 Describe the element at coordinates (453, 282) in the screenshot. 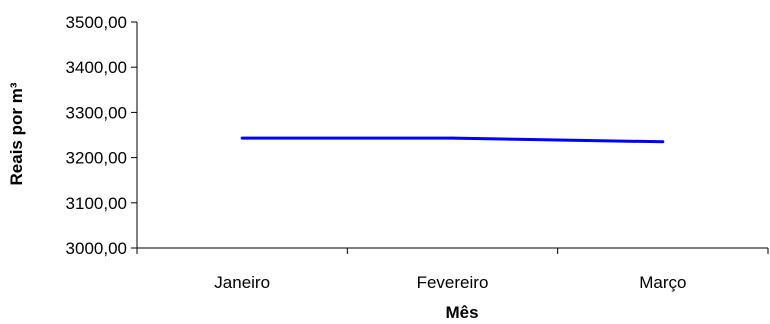

I see `x-tick-label: Fevereiro` at that location.